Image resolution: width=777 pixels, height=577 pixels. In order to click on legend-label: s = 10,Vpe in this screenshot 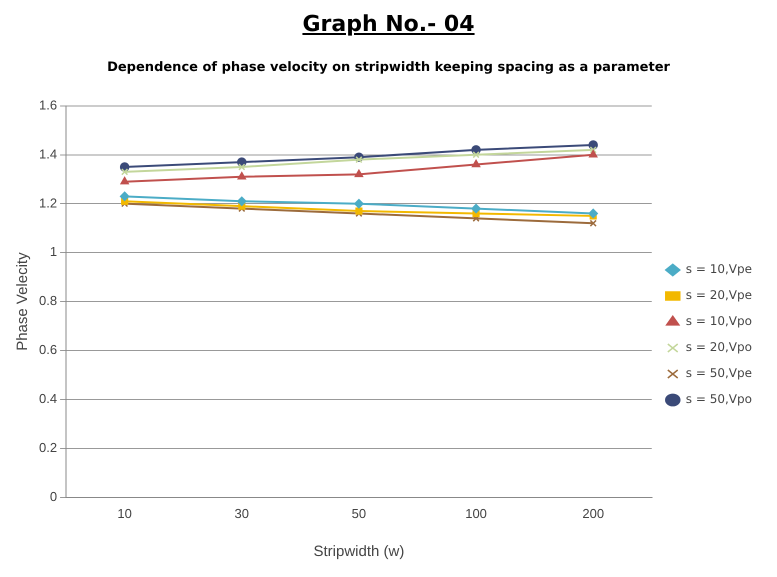, I will do `click(719, 269)`.